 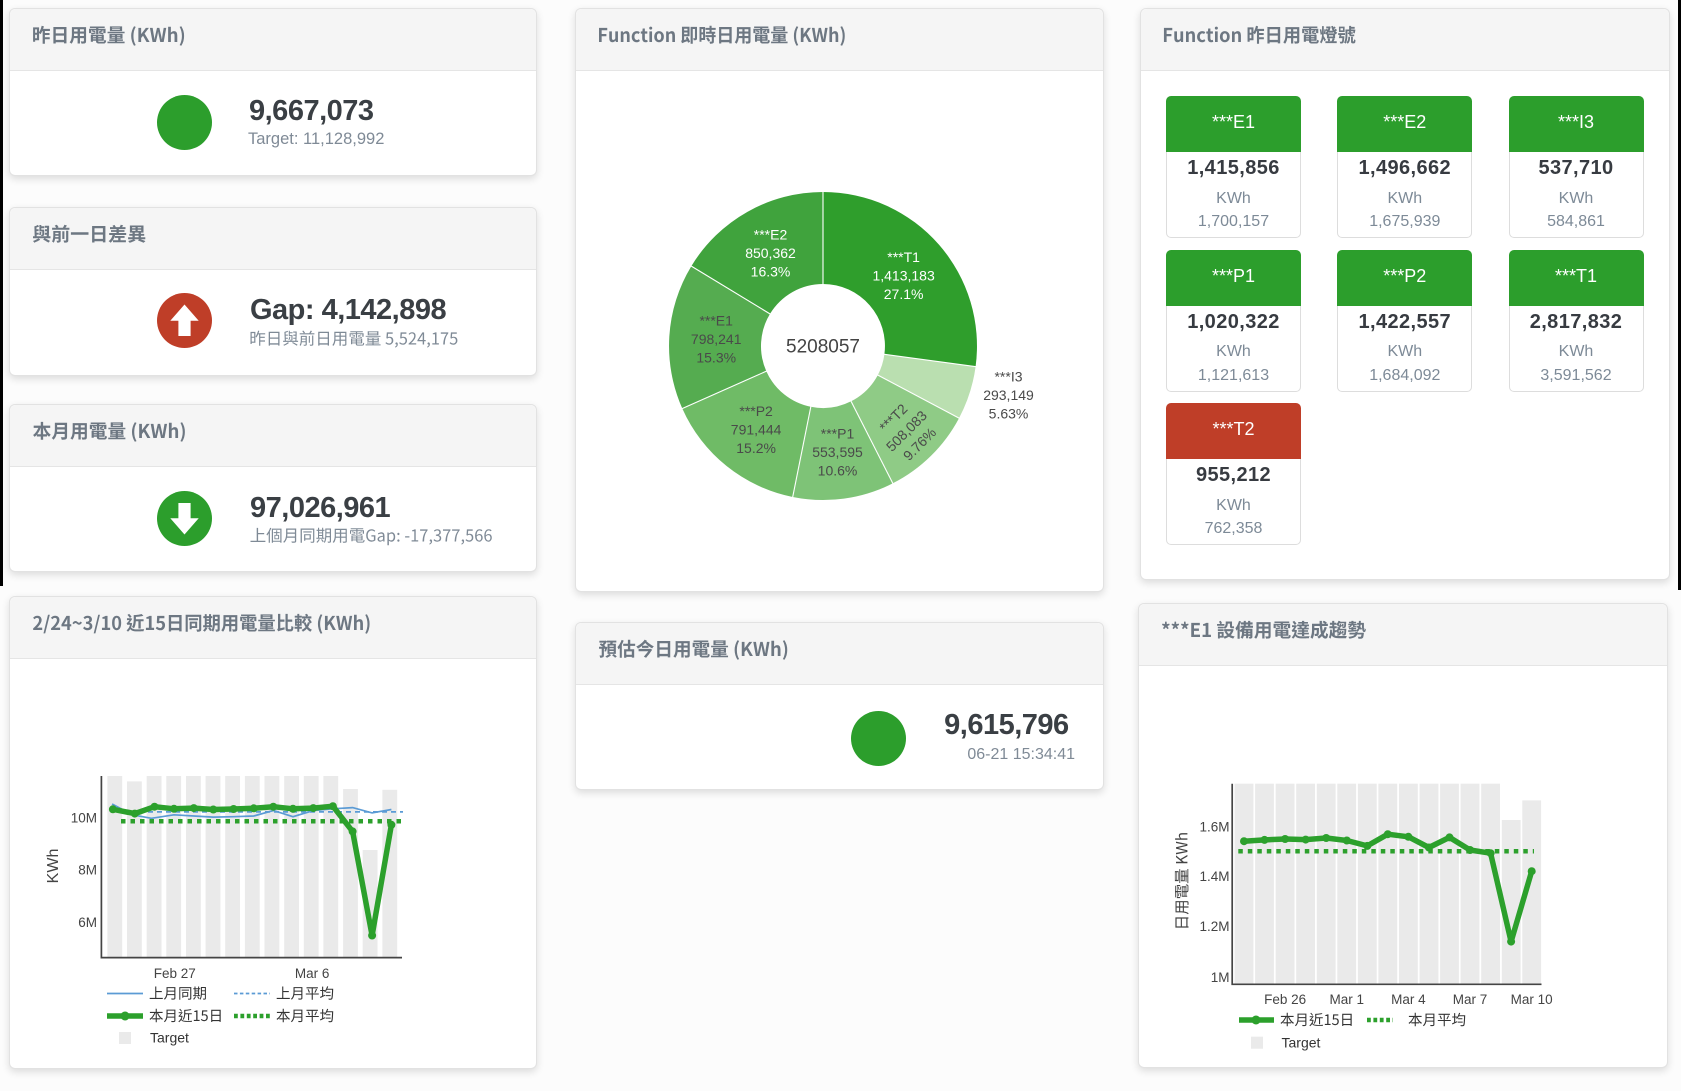 I want to click on svg-text: Mar 1, so click(x=1346, y=999).